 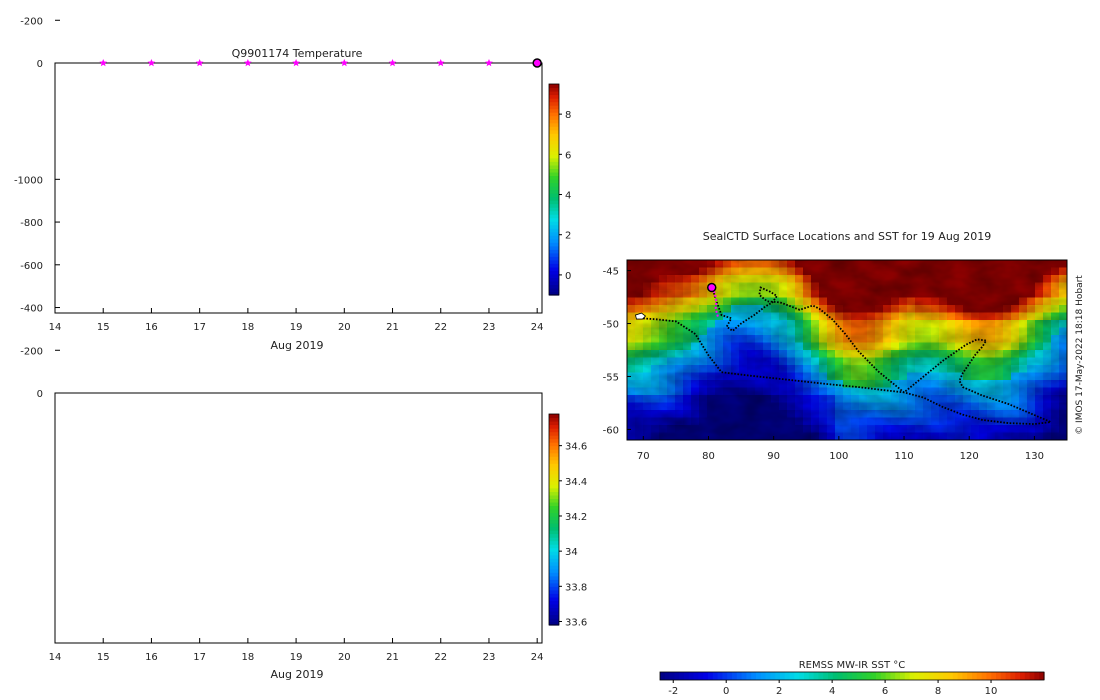 I want to click on sst-colorbar-tick-label: 8, so click(x=938, y=691).